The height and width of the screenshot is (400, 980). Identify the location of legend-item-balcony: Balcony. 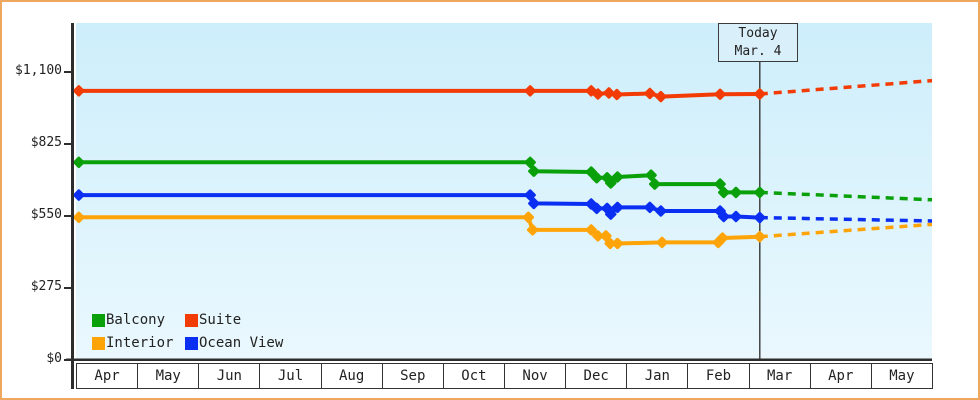
(138, 320).